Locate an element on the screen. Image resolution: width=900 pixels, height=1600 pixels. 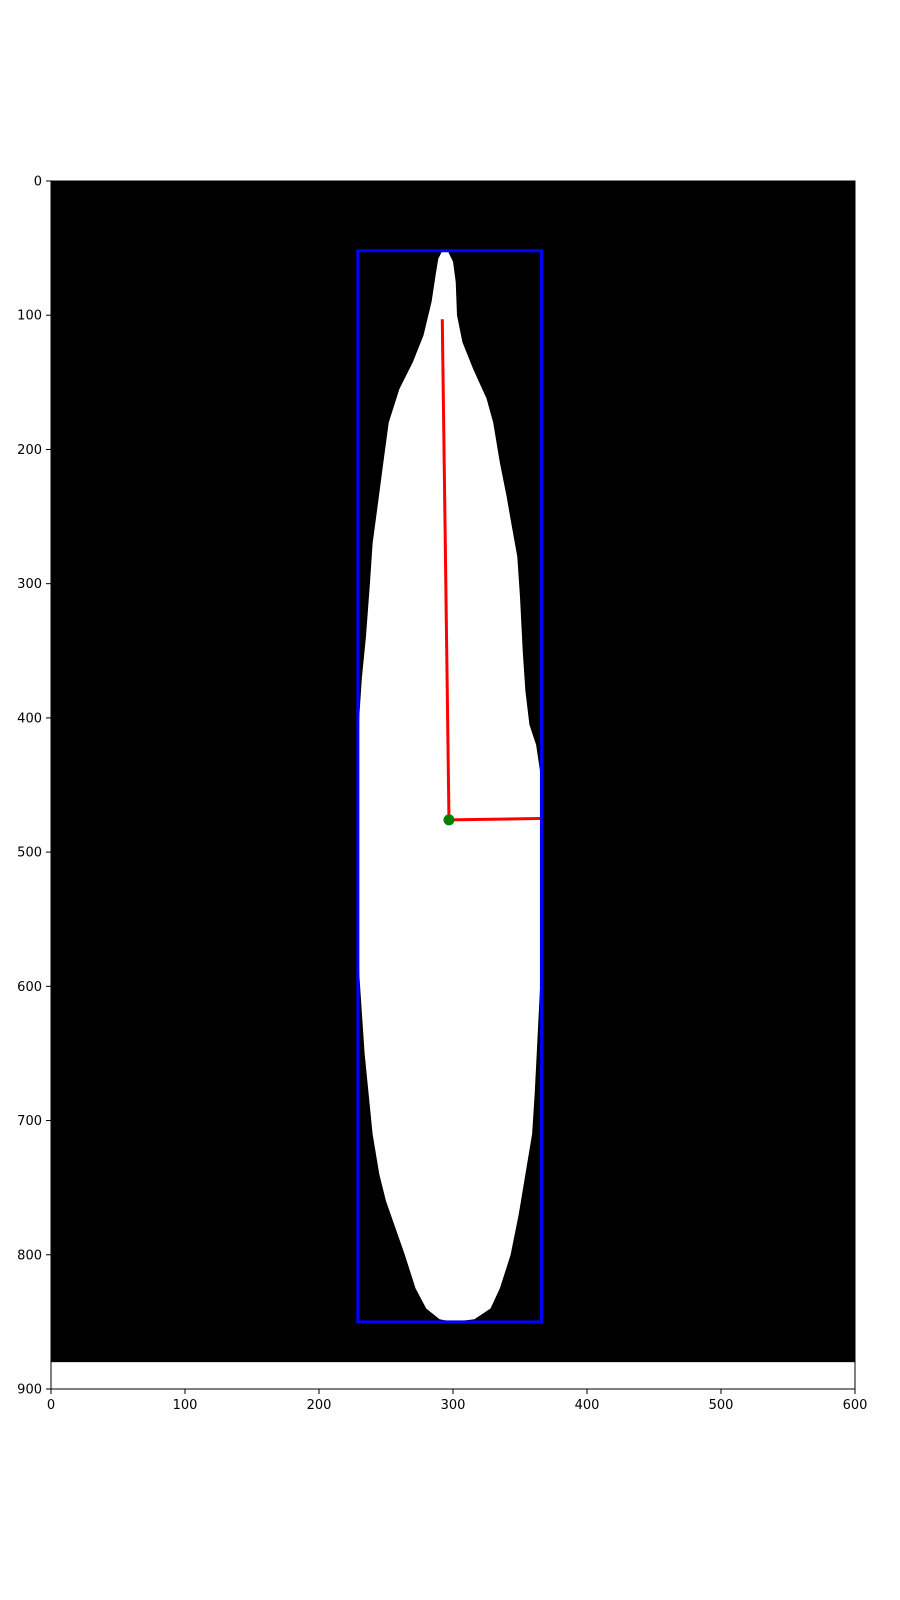
major-axis-line is located at coordinates (445, 569).